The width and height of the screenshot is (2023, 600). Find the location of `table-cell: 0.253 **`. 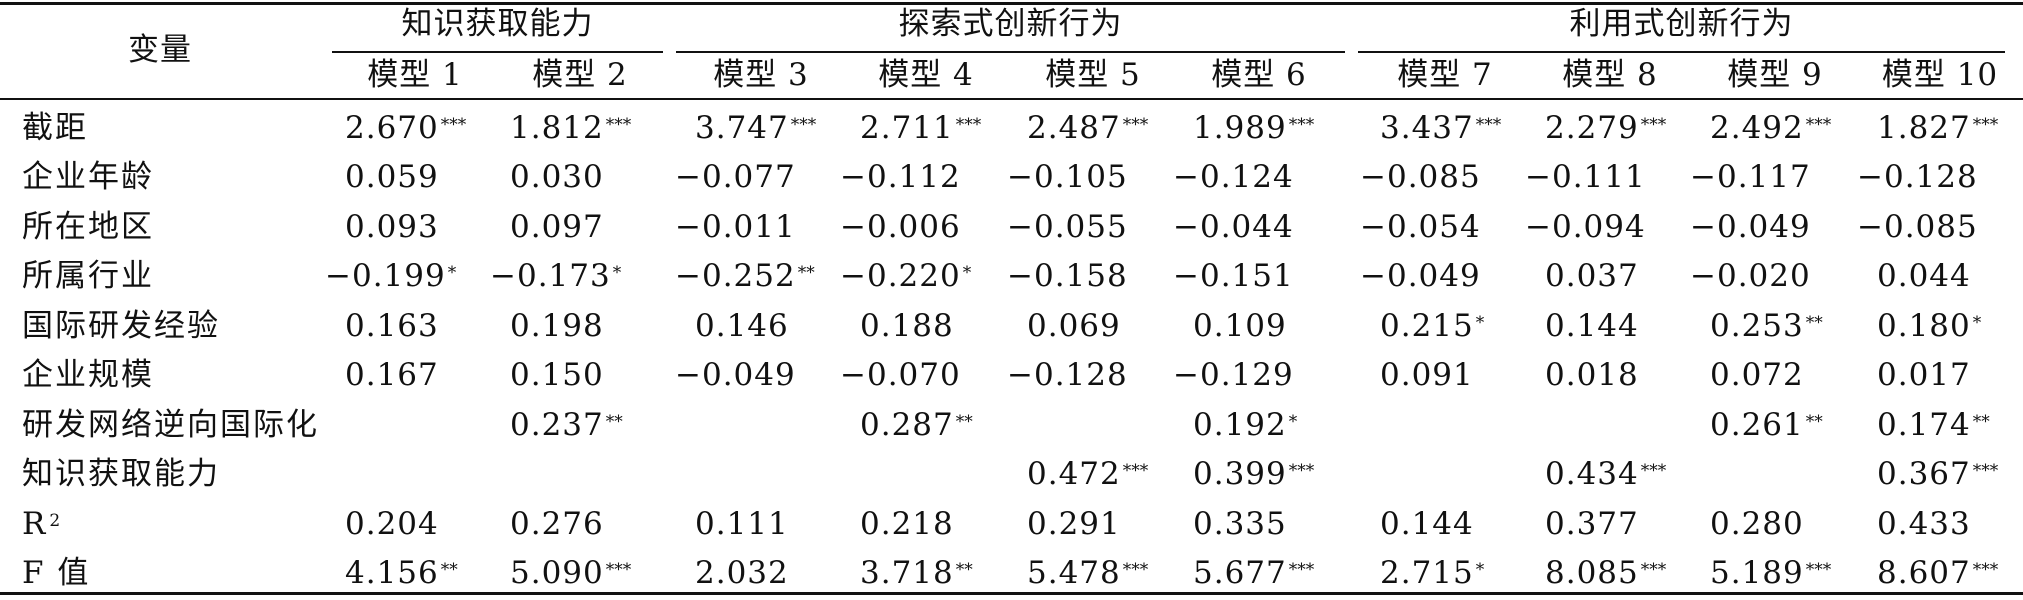

table-cell: 0.253 ** is located at coordinates (1766, 326).